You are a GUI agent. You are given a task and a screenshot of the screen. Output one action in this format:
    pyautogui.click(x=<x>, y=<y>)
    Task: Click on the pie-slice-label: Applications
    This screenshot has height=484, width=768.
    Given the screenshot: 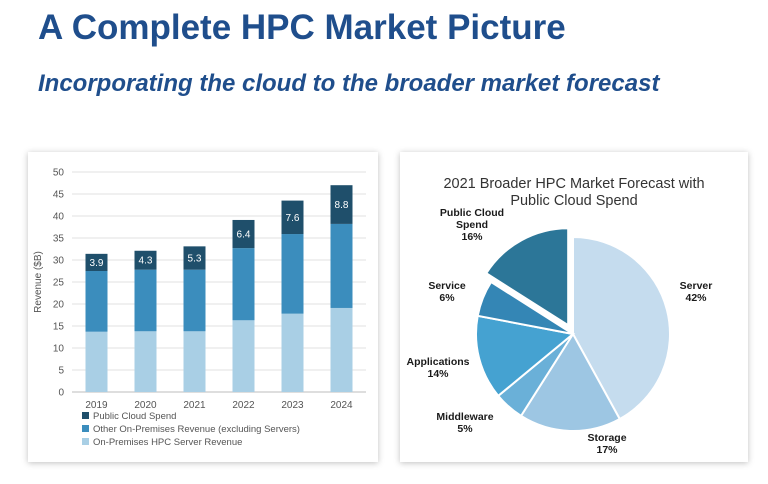 What is the action you would take?
    pyautogui.click(x=437, y=362)
    